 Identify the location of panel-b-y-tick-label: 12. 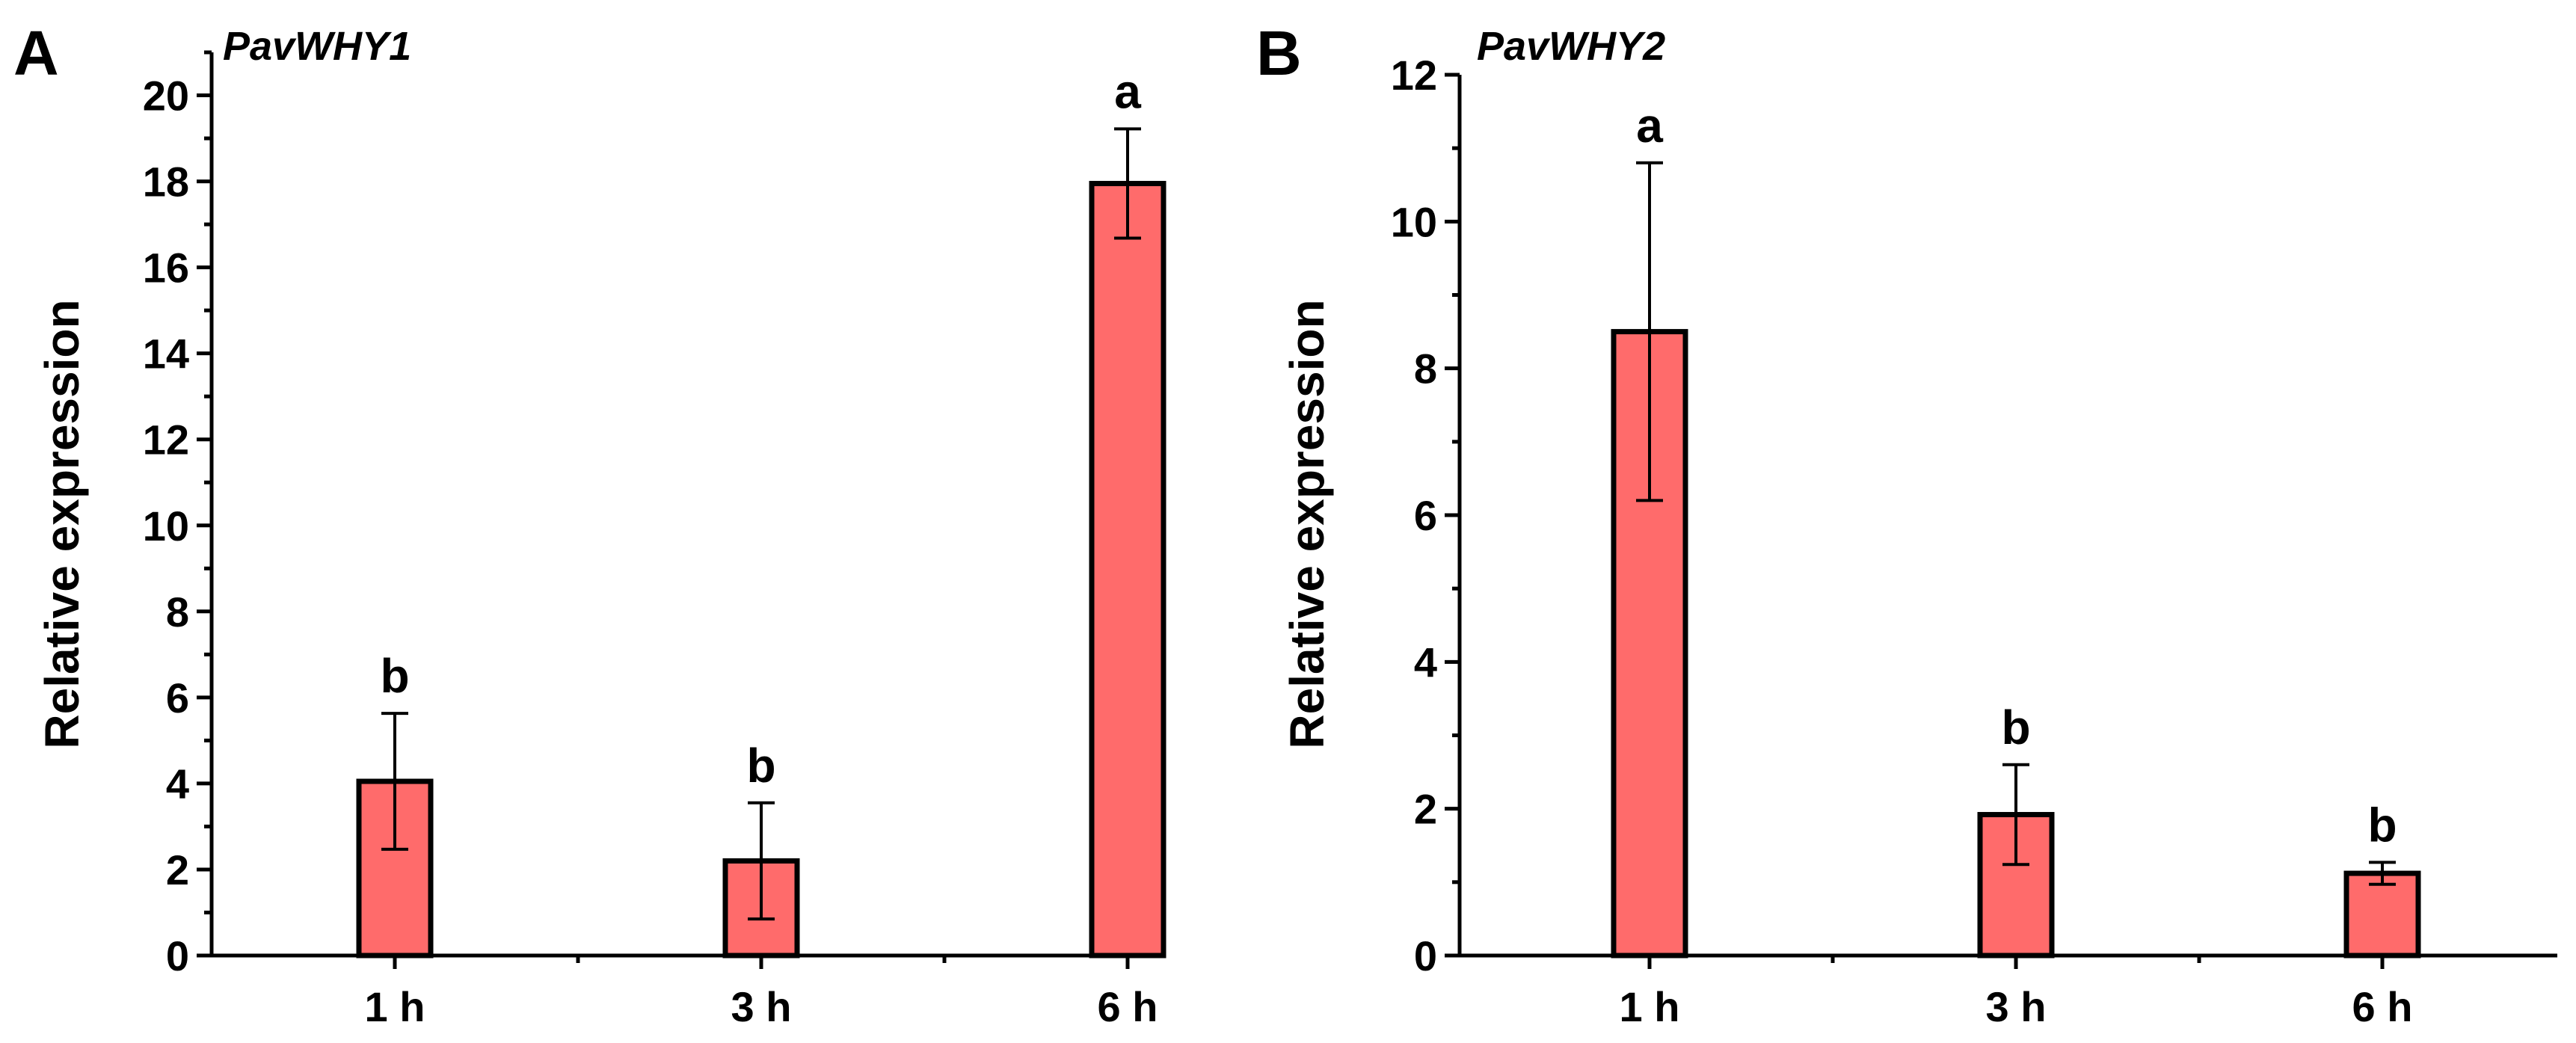
(1414, 75).